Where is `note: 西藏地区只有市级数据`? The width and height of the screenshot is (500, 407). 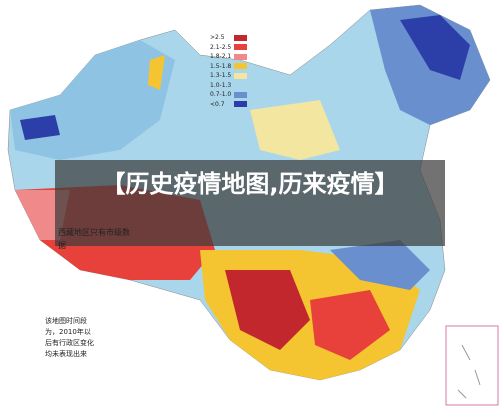
note: 西藏地区只有市级数据 is located at coordinates (94, 239).